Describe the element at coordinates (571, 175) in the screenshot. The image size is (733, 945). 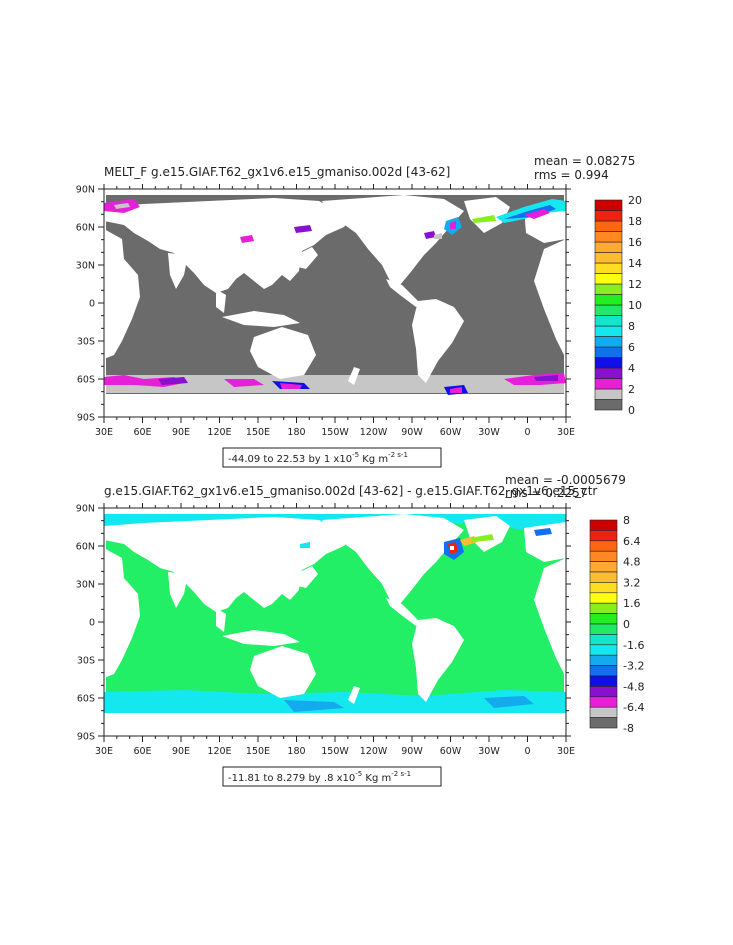
I see `panel-1-rms: rms = 0.994` at that location.